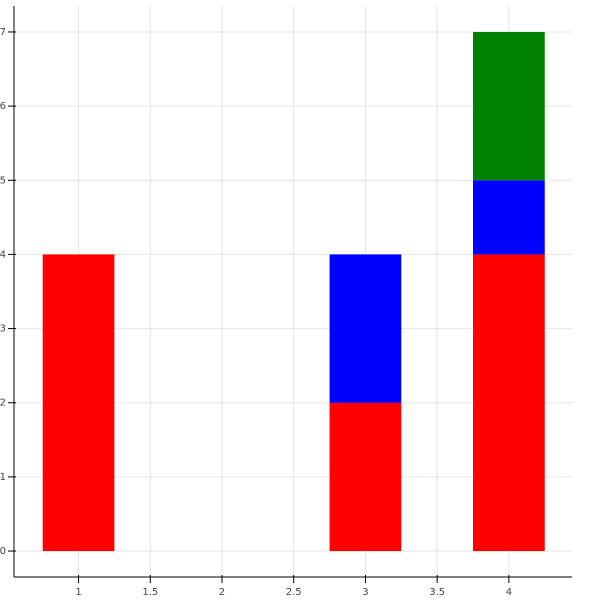 This screenshot has width=600, height=600. Describe the element at coordinates (3, 329) in the screenshot. I see `y-tick-label: 3` at that location.